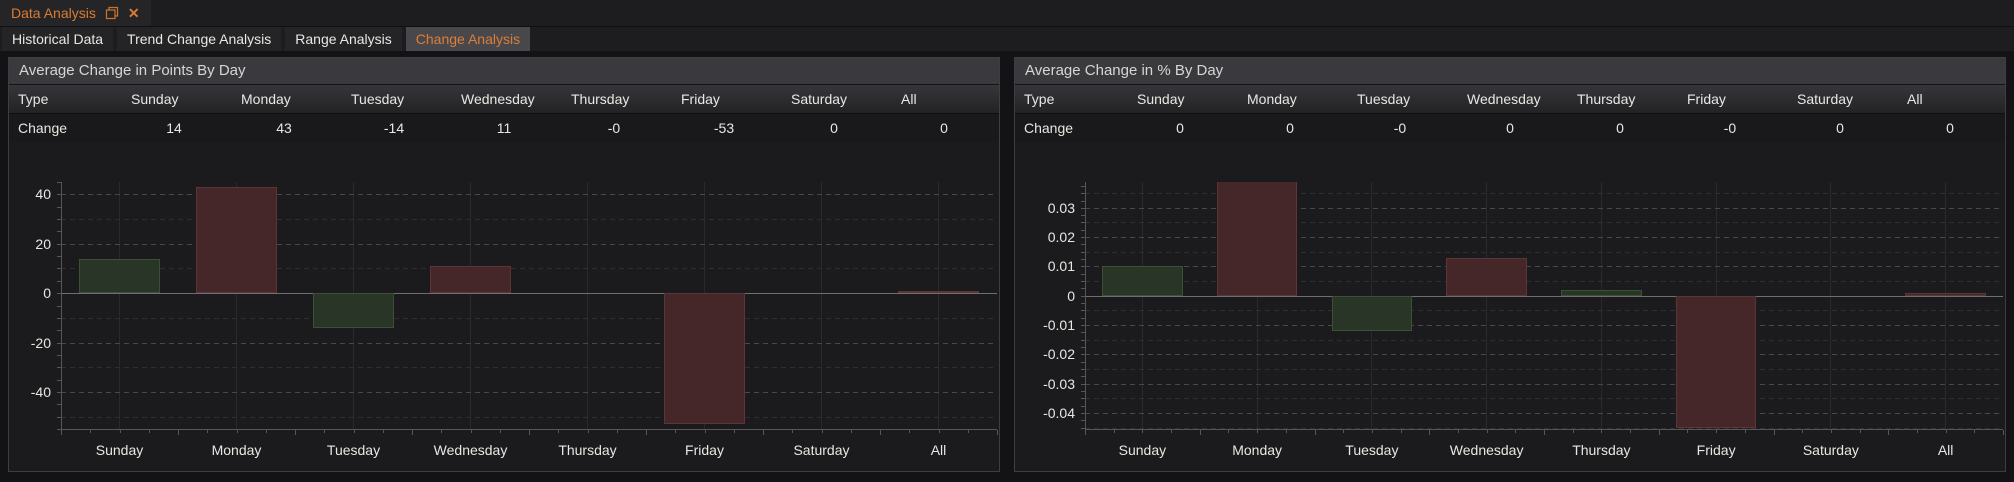 Image resolution: width=2014 pixels, height=482 pixels. What do you see at coordinates (58, 39) in the screenshot?
I see `tab-historical-data: Historical Data` at bounding box center [58, 39].